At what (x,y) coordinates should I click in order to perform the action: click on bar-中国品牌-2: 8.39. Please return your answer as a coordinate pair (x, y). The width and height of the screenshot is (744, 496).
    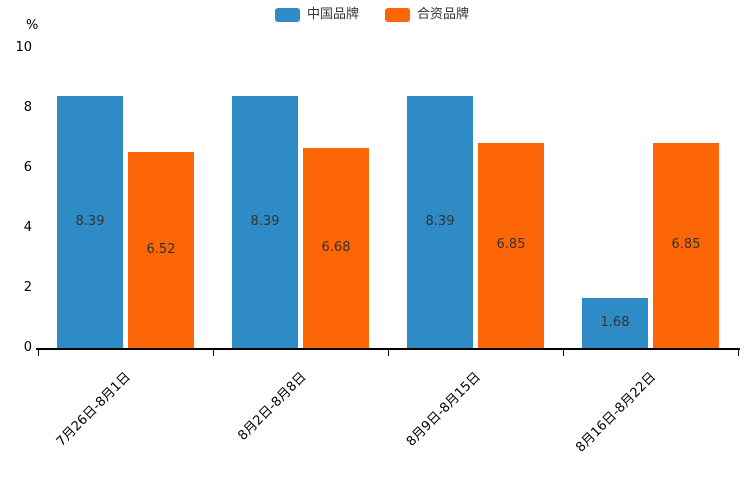
    Looking at the image, I should click on (440, 222).